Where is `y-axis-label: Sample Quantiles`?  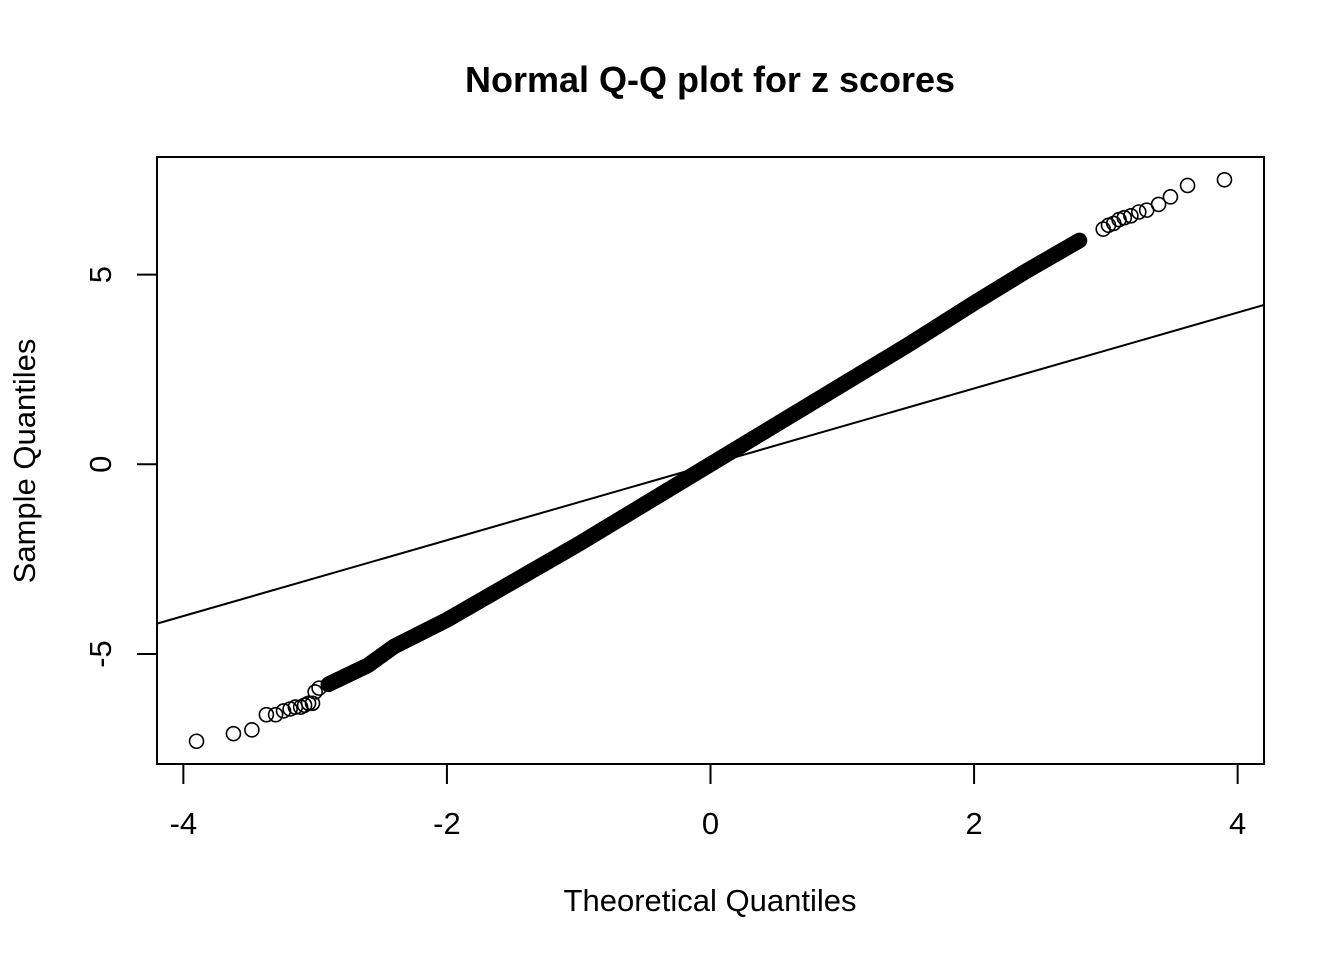 y-axis-label: Sample Quantiles is located at coordinates (24, 461).